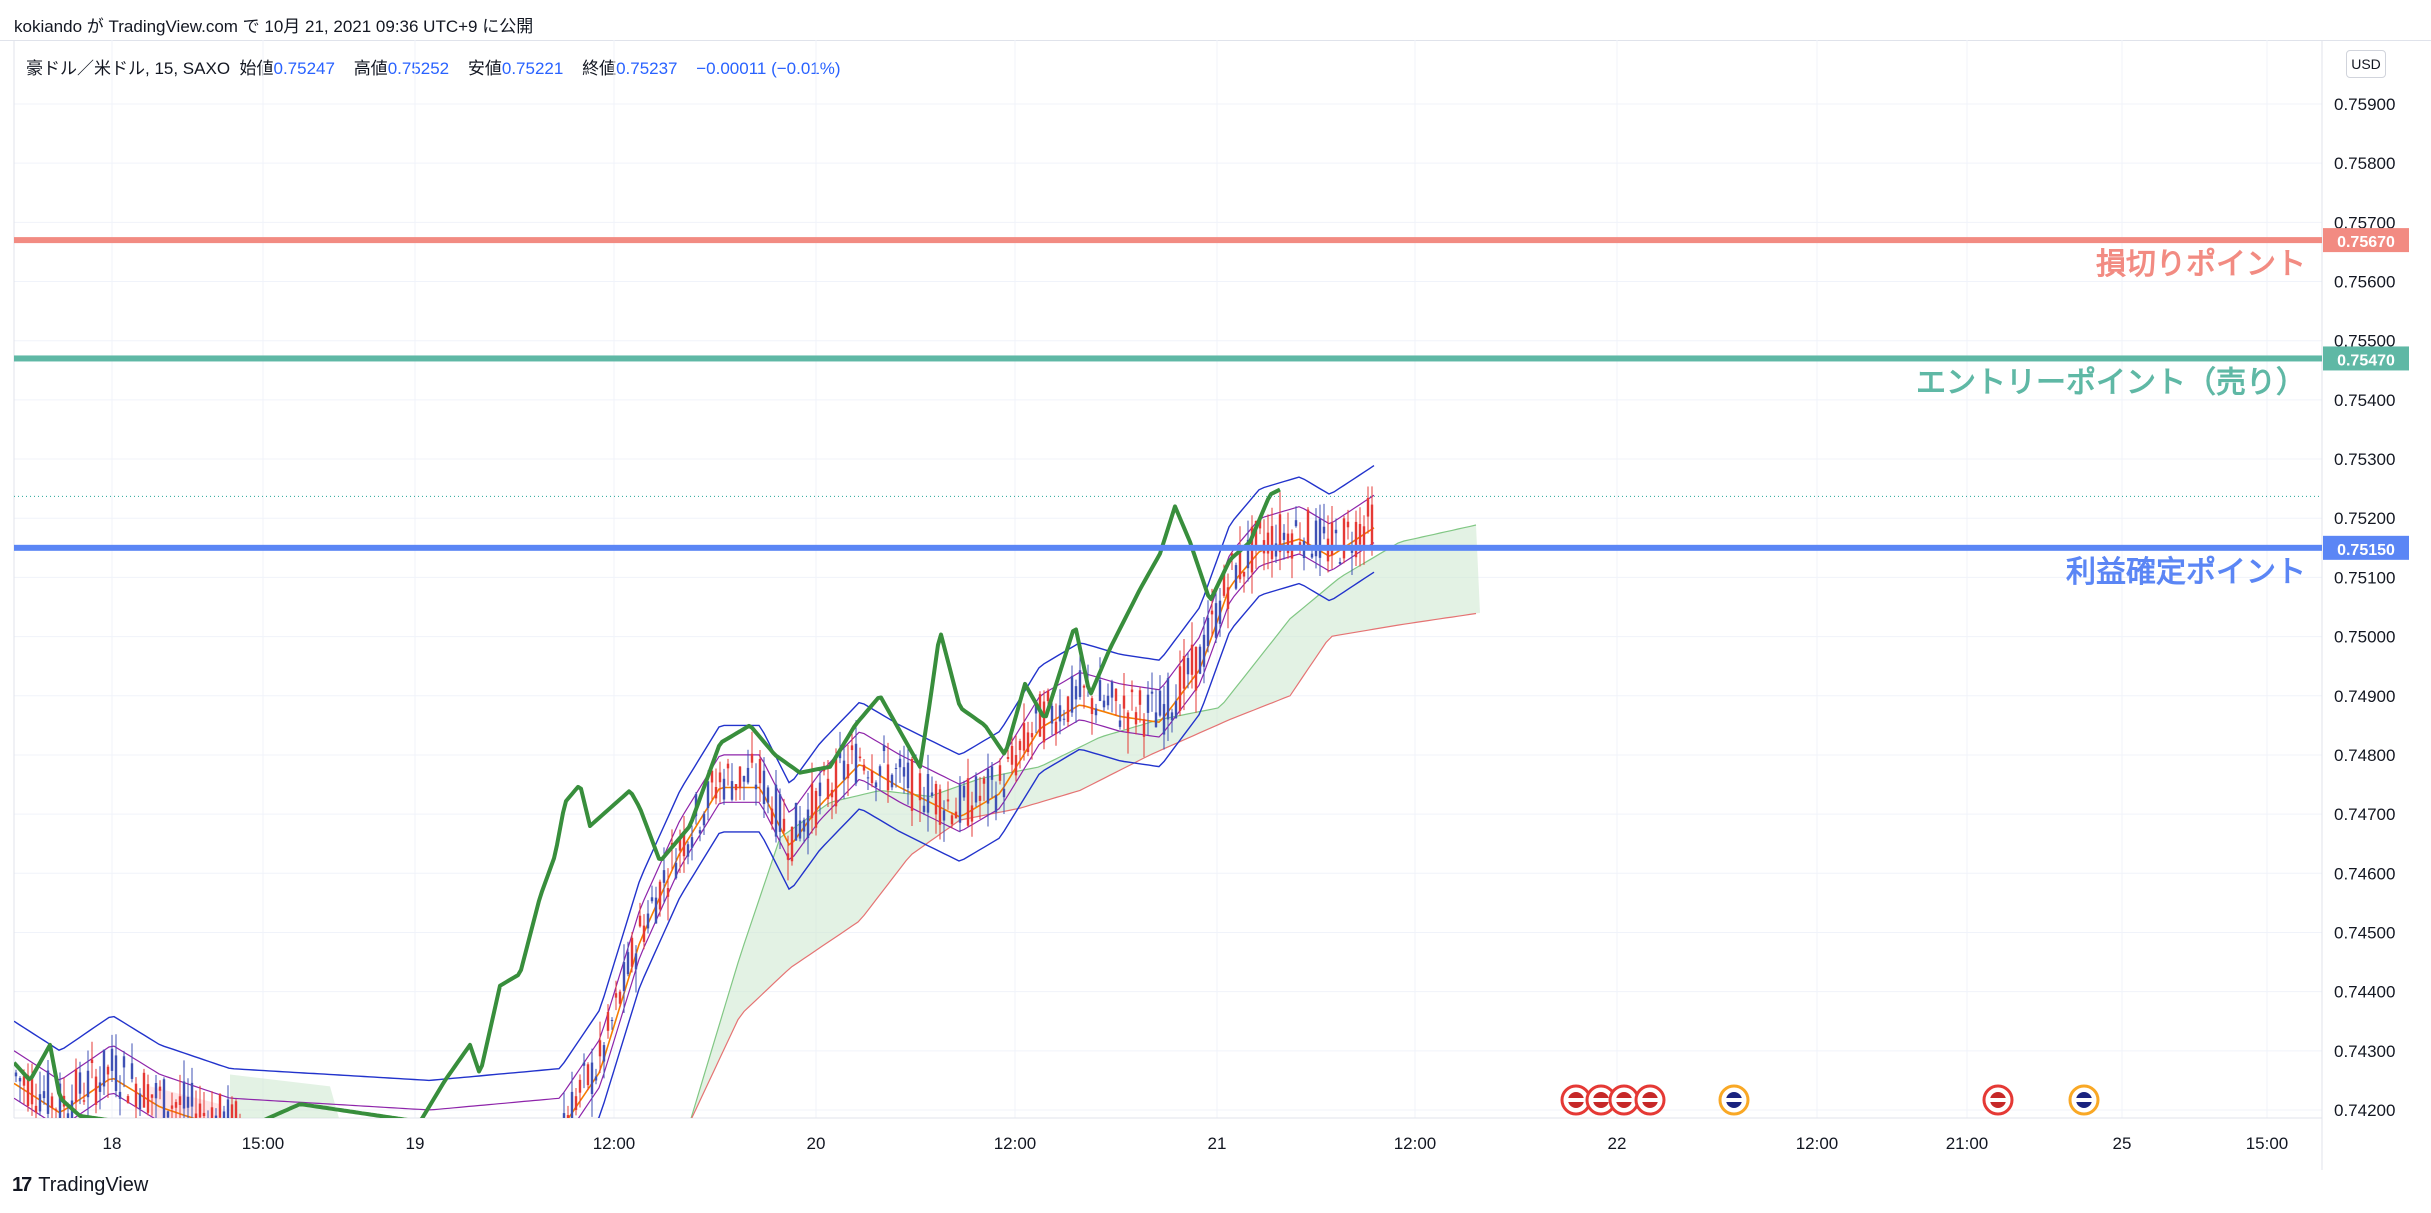  What do you see at coordinates (647, 68) in the screenshot?
I see `close-value: 0.75237` at bounding box center [647, 68].